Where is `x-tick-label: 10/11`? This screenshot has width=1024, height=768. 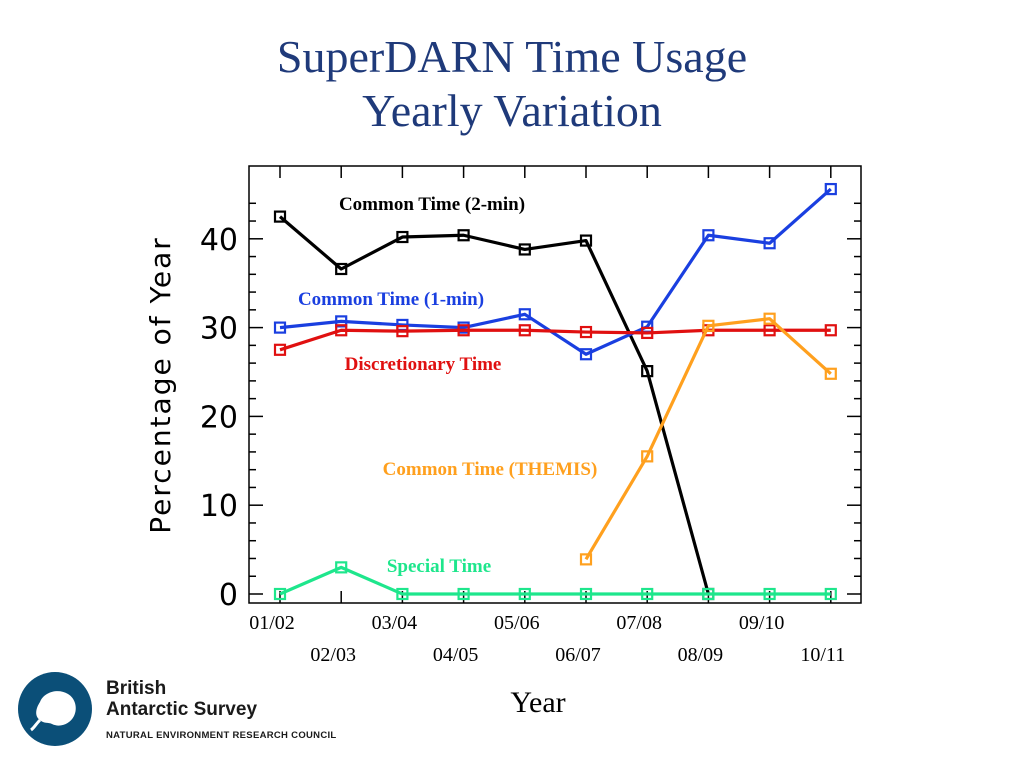 x-tick-label: 10/11 is located at coordinates (822, 655).